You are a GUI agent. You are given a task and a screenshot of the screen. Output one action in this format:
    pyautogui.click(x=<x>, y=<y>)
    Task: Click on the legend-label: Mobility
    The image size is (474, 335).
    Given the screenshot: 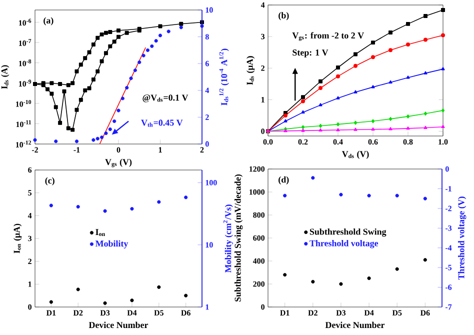 What is the action you would take?
    pyautogui.click(x=111, y=244)
    